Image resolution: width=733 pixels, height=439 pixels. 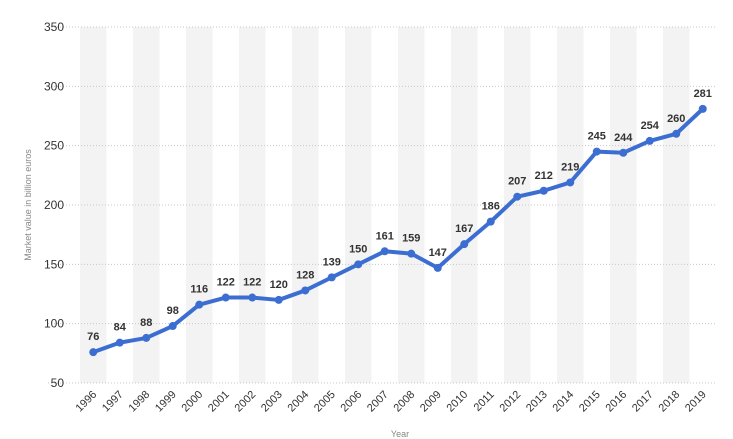 I want to click on x-tick-label: 2000, so click(x=193, y=402).